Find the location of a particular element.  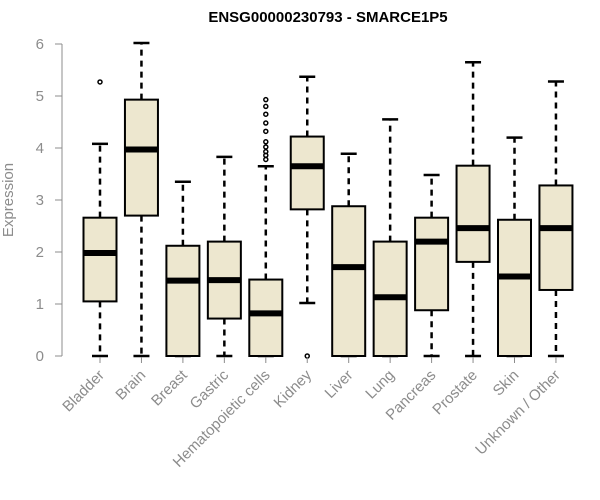

y-axis-label: Expression is located at coordinates (8, 200).